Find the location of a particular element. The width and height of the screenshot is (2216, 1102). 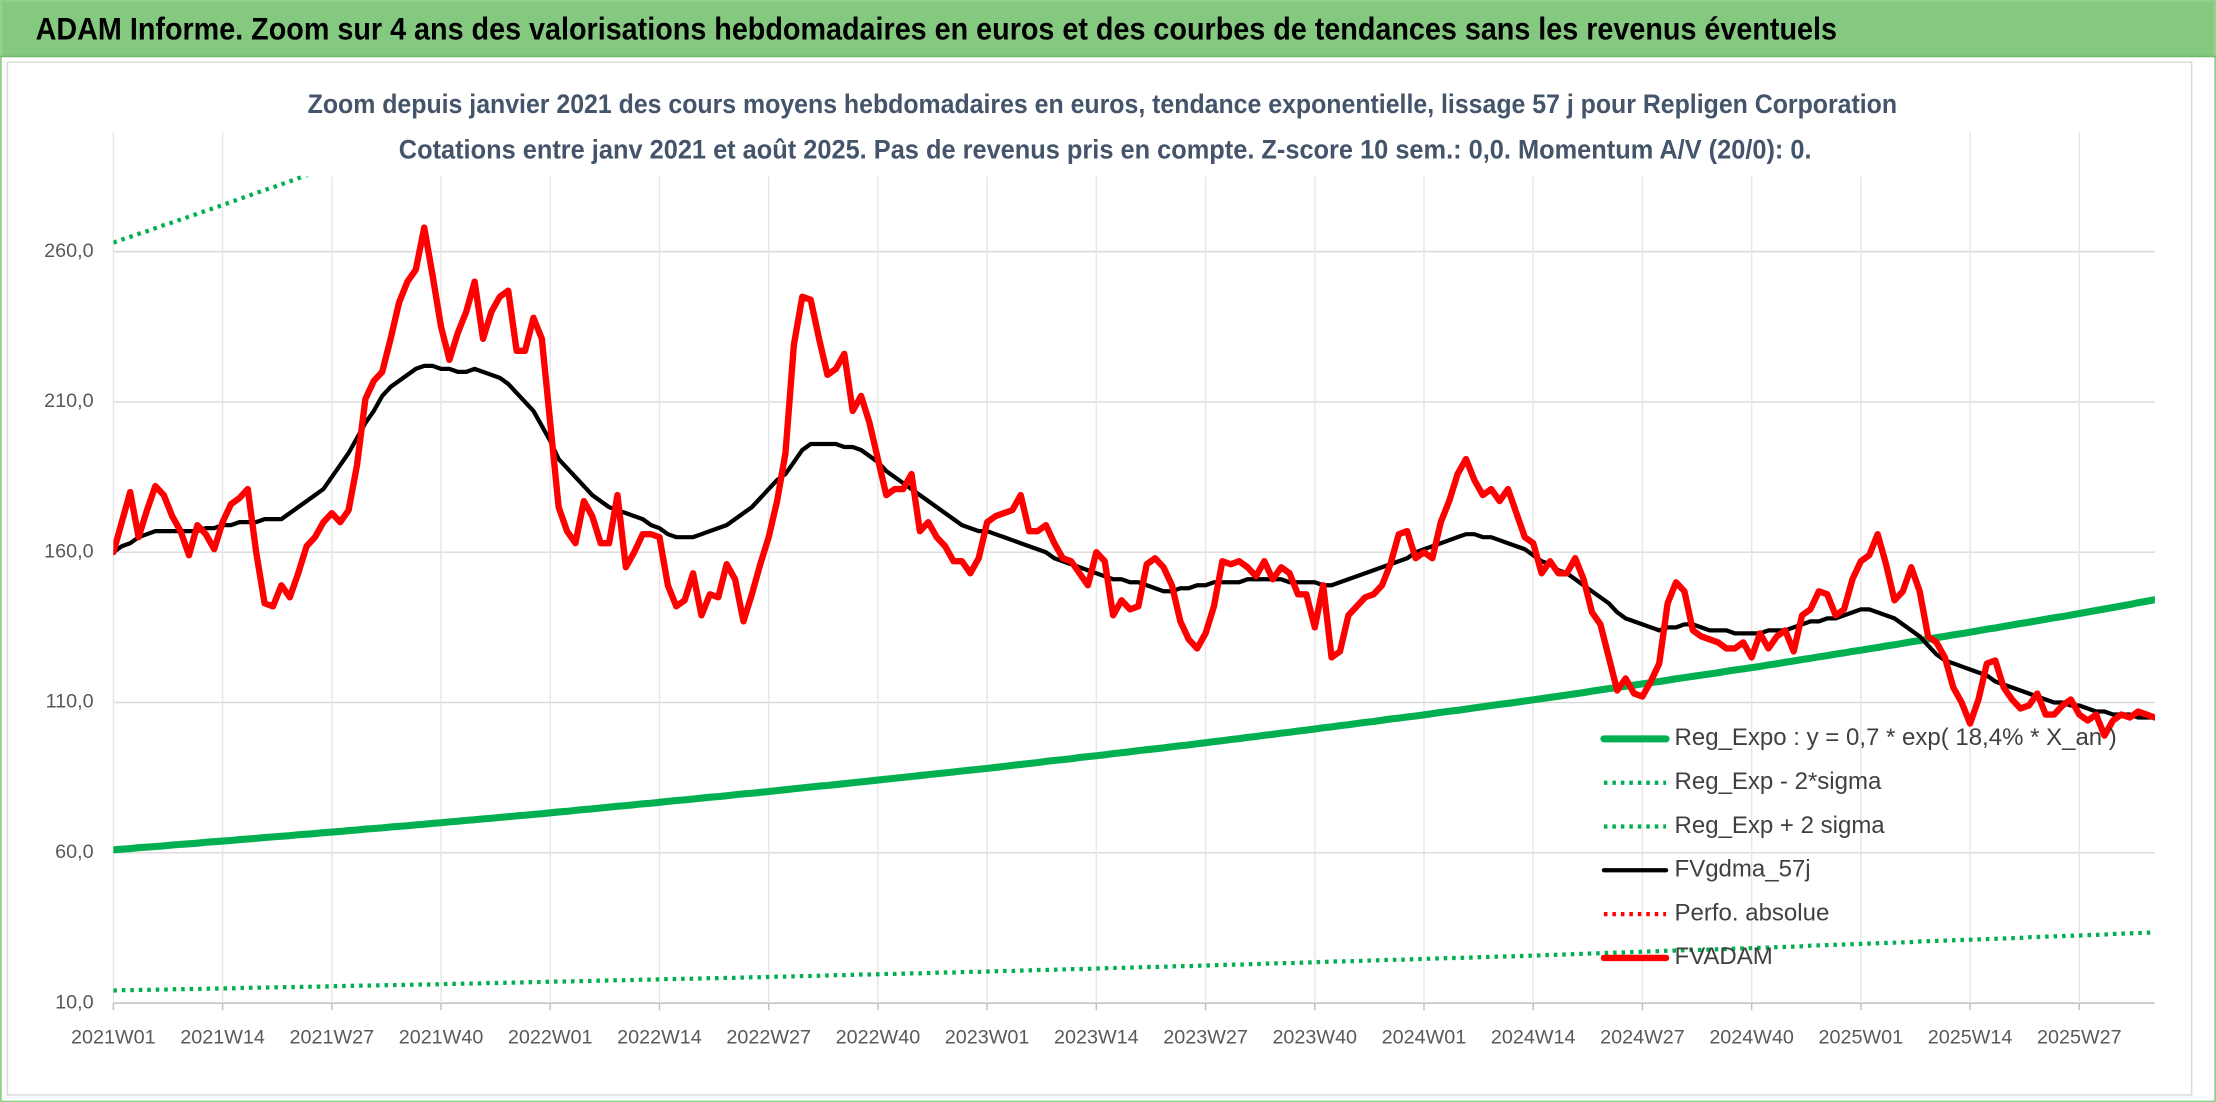

series-line is located at coordinates (1134, 961).